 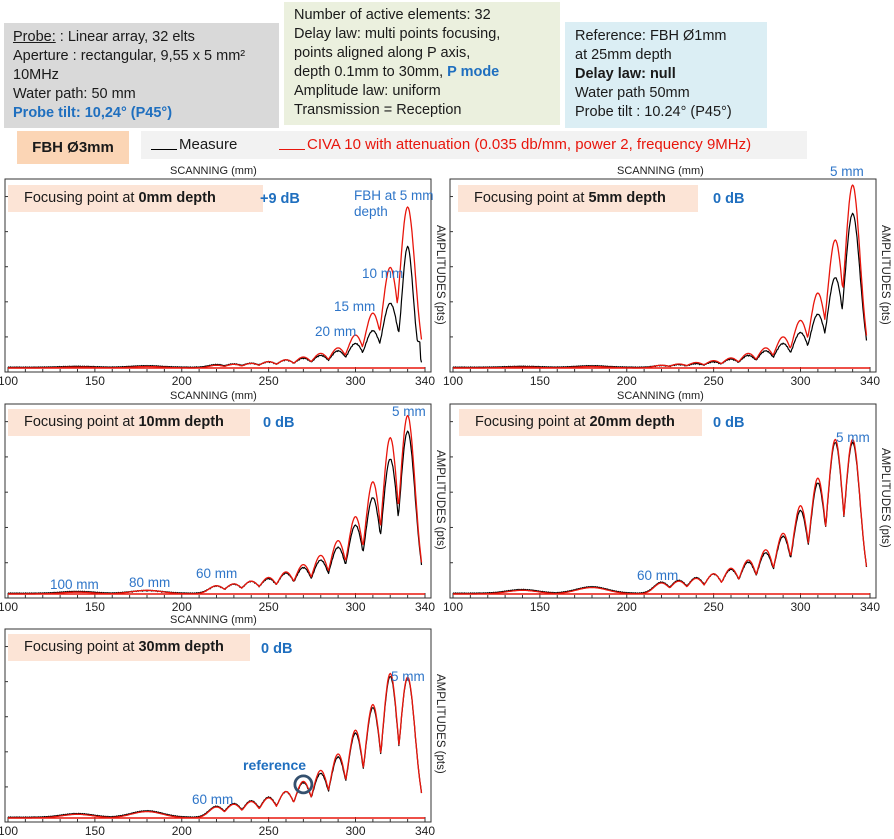 I want to click on plot1-x-tick-label: 200, so click(x=181, y=381).